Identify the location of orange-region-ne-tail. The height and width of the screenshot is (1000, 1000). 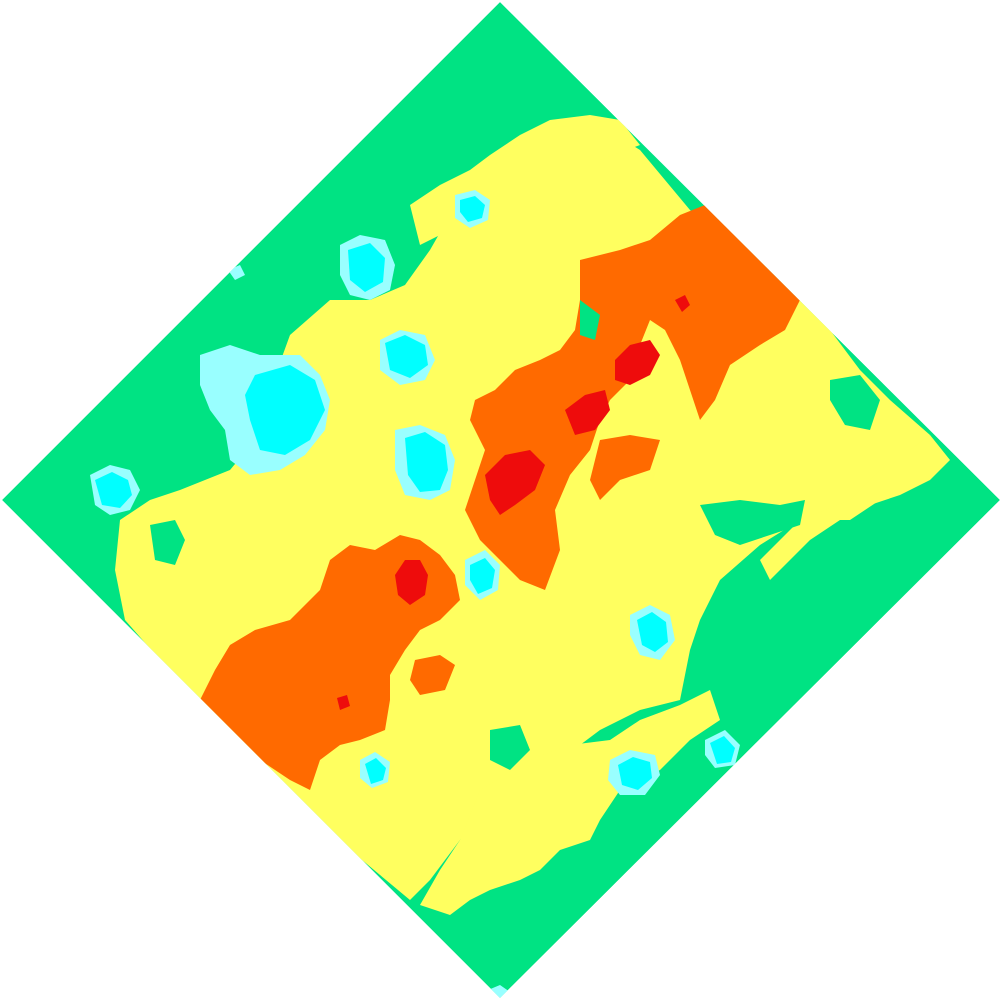
(625, 467).